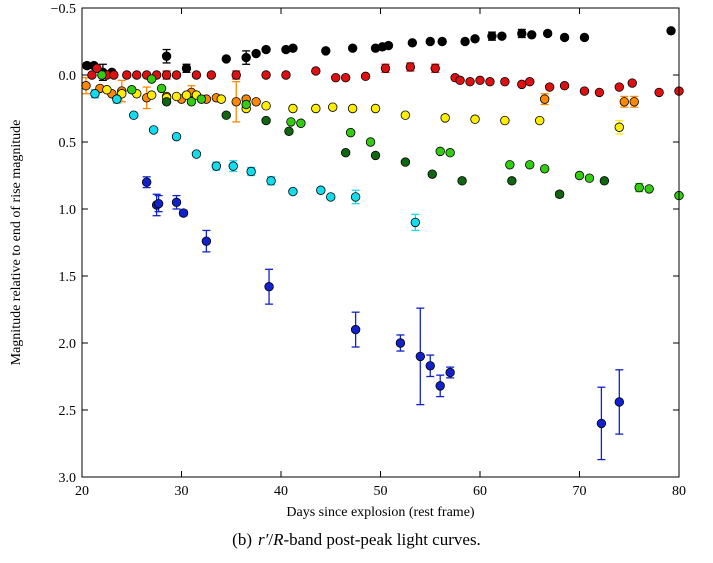 The height and width of the screenshot is (563, 713). Describe the element at coordinates (68, 76) in the screenshot. I see `y-tick-label: 0.0` at that location.